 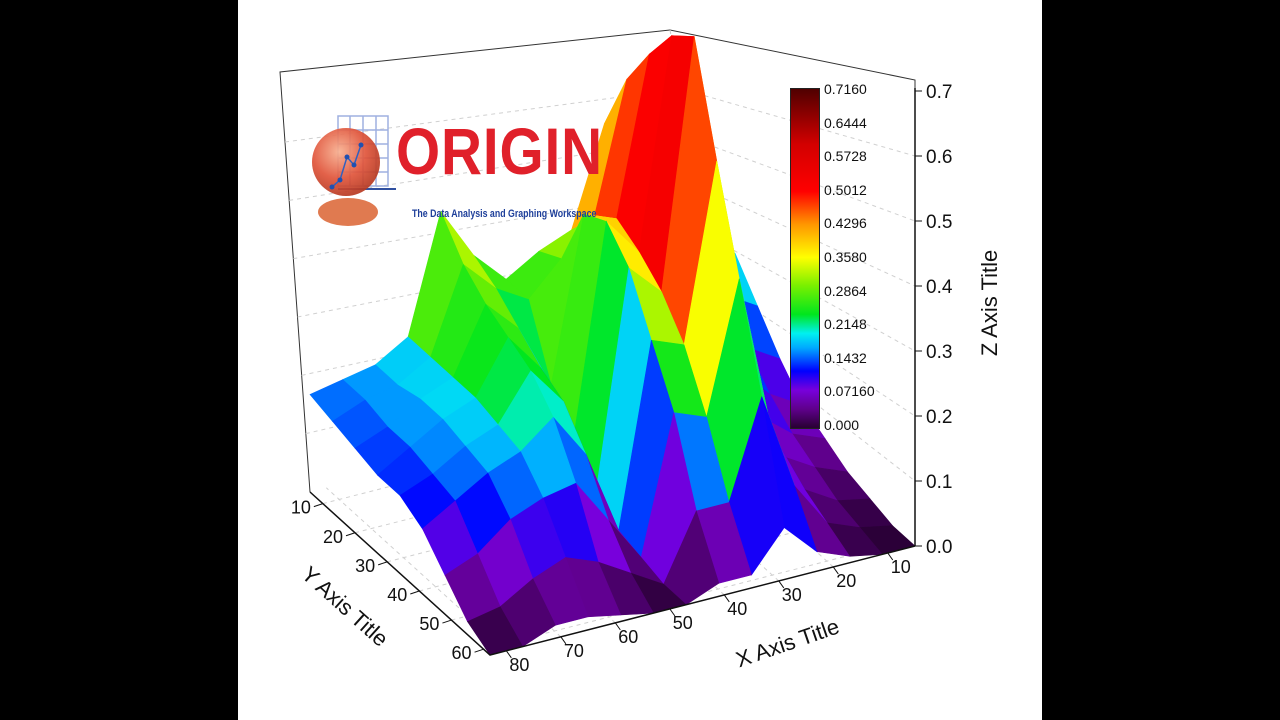 What do you see at coordinates (939, 222) in the screenshot?
I see `z-tick-label: 0.5` at bounding box center [939, 222].